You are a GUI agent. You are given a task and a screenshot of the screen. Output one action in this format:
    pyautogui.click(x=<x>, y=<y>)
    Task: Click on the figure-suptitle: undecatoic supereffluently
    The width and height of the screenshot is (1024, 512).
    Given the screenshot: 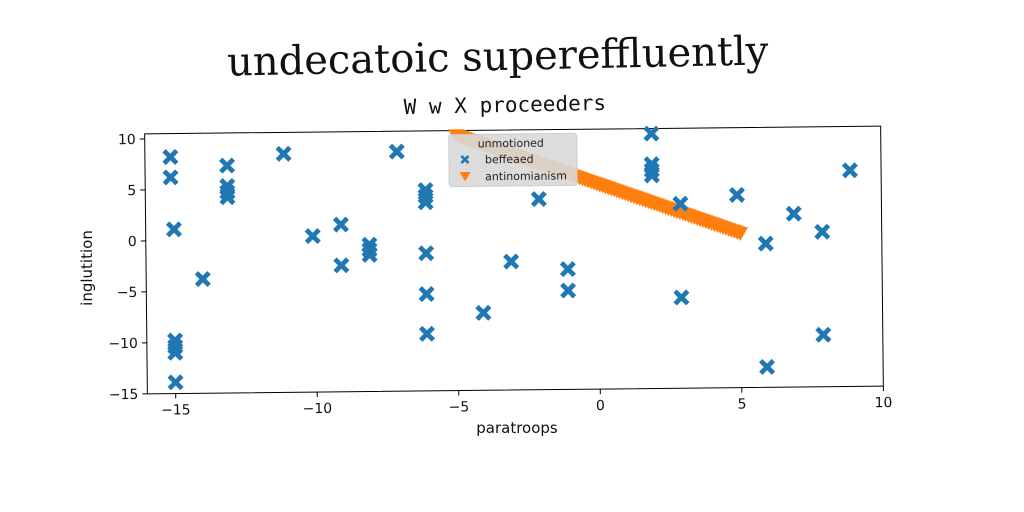 What is the action you would take?
    pyautogui.click(x=498, y=56)
    